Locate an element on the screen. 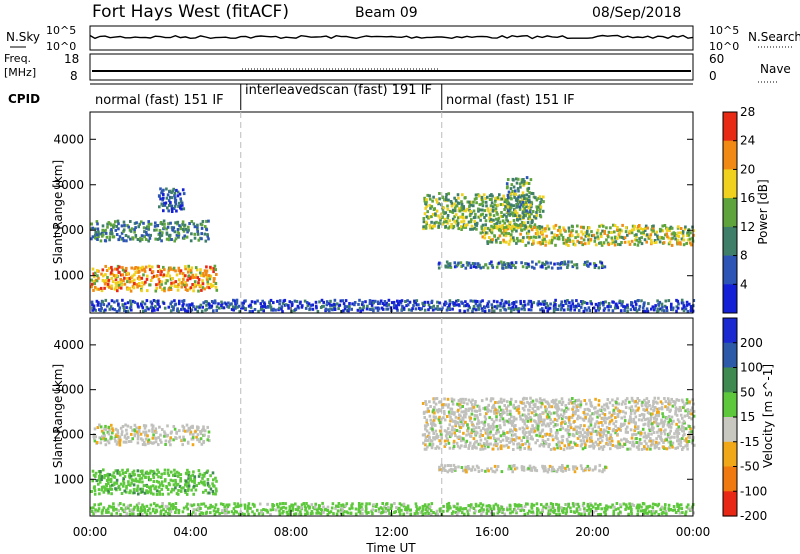 Image resolution: width=800 pixels, height=554 pixels. echo-region is located at coordinates (151, 435).